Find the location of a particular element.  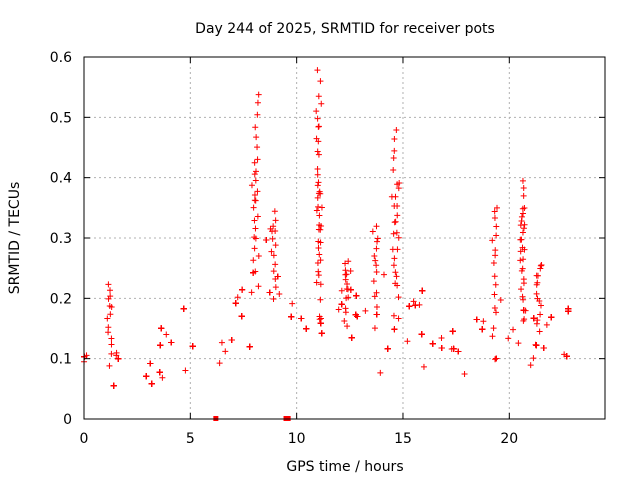

y-tick-label: 0.2 is located at coordinates (61, 299).